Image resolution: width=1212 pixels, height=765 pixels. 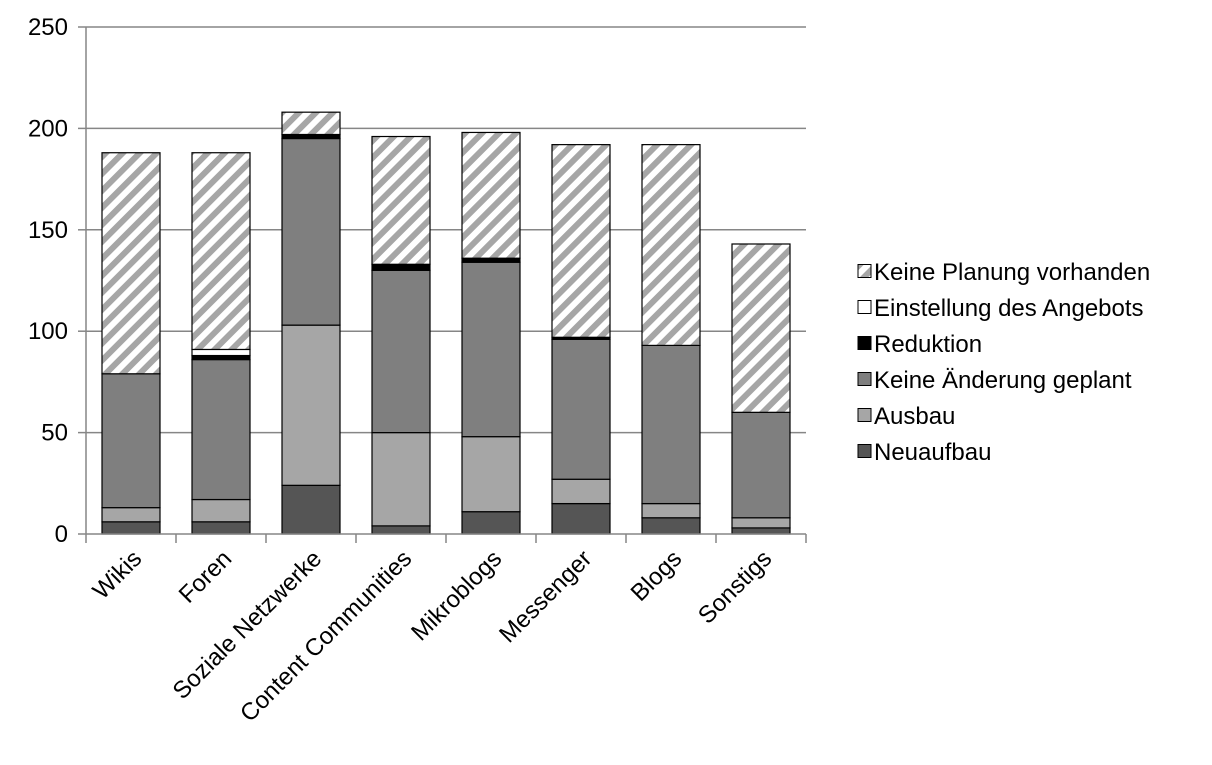 I want to click on legend-item-einstellung-des-angebots: Einstellung des Angebots, so click(x=1000, y=308).